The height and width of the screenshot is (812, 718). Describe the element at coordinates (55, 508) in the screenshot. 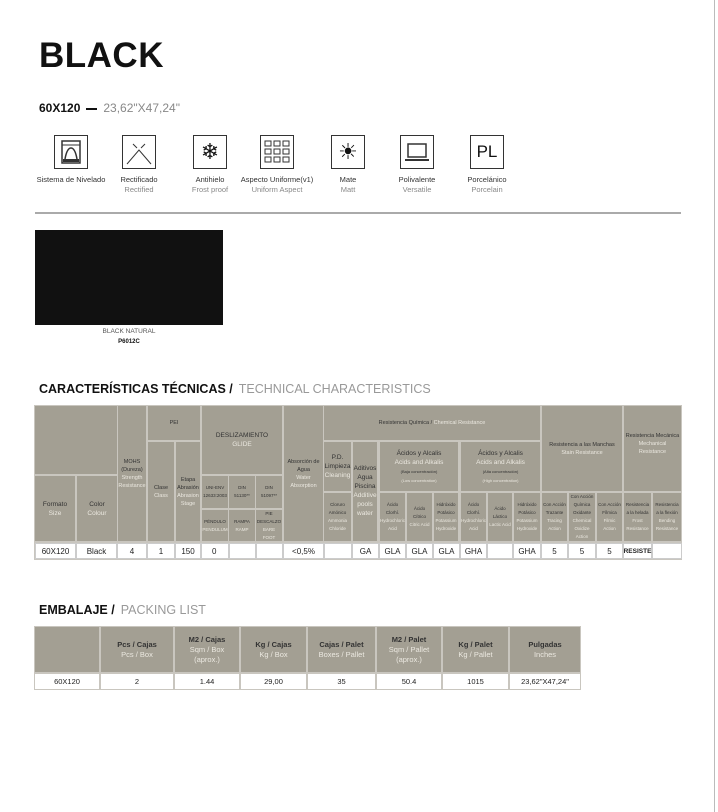

I see `header-formato: Formato Size` at that location.